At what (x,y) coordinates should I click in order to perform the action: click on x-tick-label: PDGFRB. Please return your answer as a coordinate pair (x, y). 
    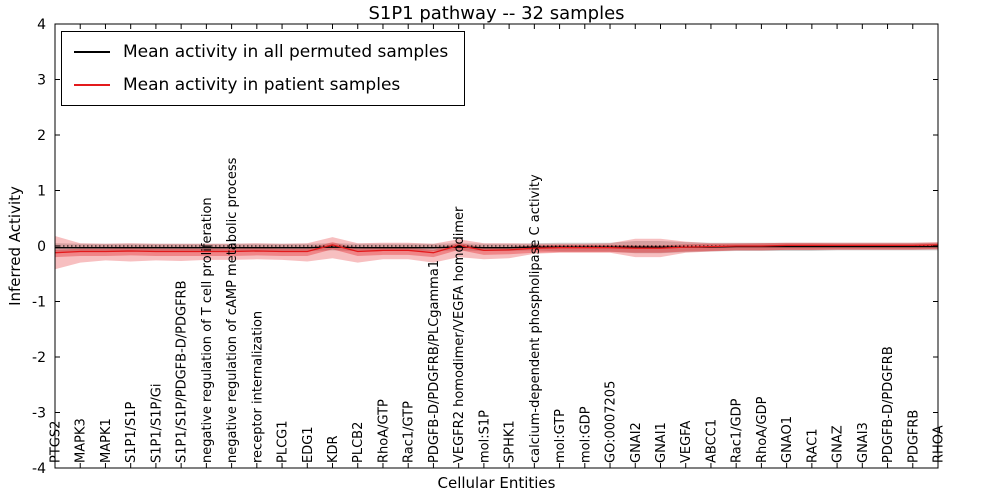
    Looking at the image, I should click on (913, 436).